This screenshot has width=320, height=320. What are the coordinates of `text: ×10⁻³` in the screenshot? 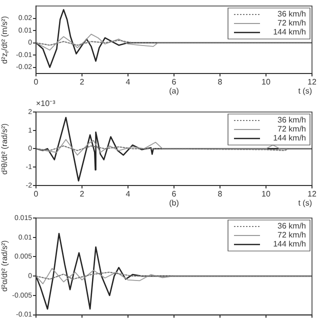 It's located at (46, 103).